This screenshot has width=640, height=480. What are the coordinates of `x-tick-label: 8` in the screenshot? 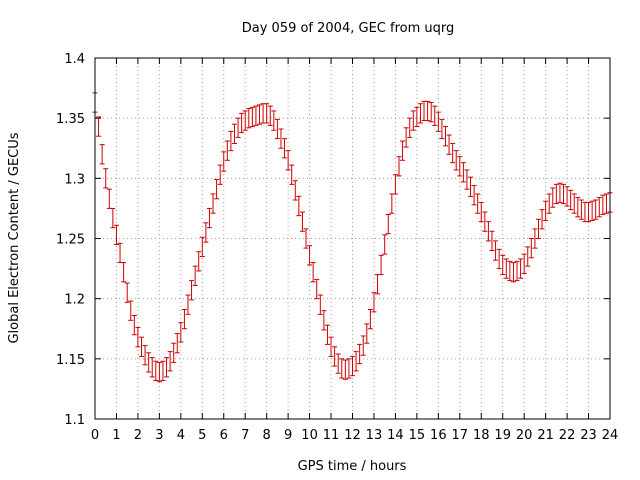 It's located at (267, 435).